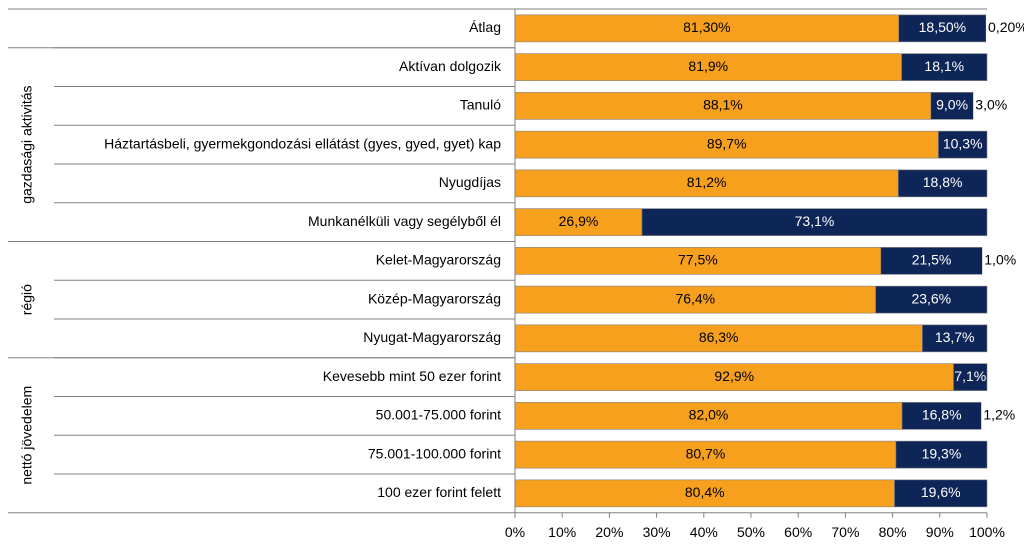 The image size is (1024, 551). I want to click on category-label: Átlag, so click(485, 27).